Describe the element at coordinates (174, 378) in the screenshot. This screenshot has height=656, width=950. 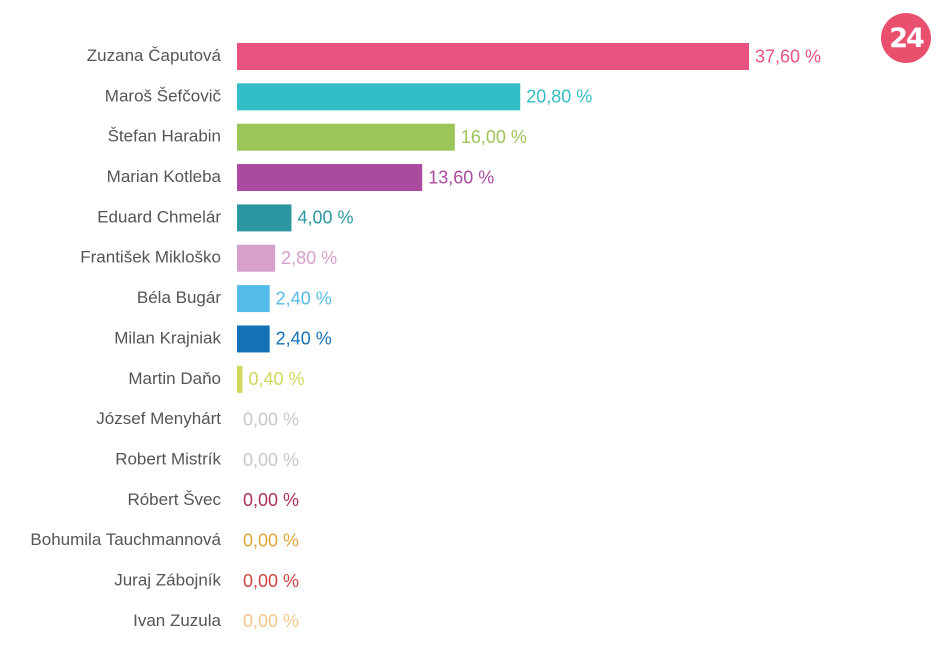
I see `category-label: Martin Daňo` at that location.